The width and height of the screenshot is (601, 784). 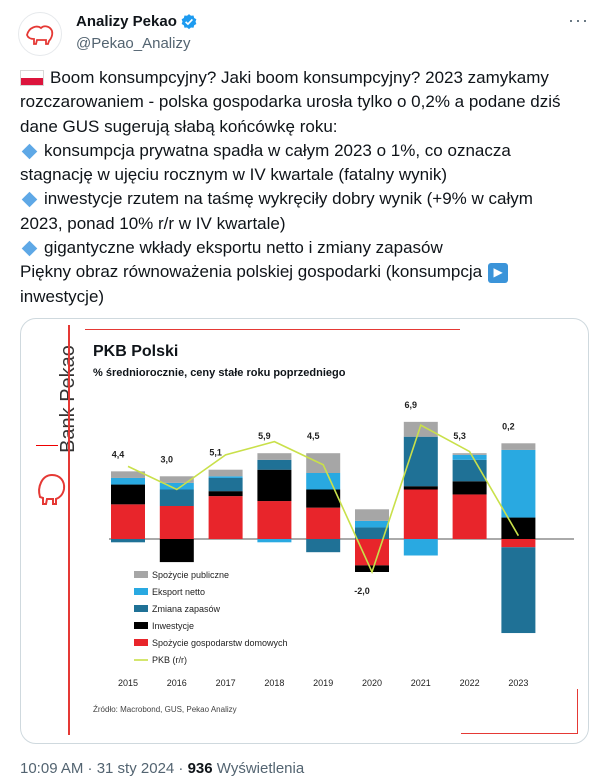 What do you see at coordinates (179, 126) in the screenshot?
I see `tweet-line: dane GUS sugerują słabą końcówkę roku:` at bounding box center [179, 126].